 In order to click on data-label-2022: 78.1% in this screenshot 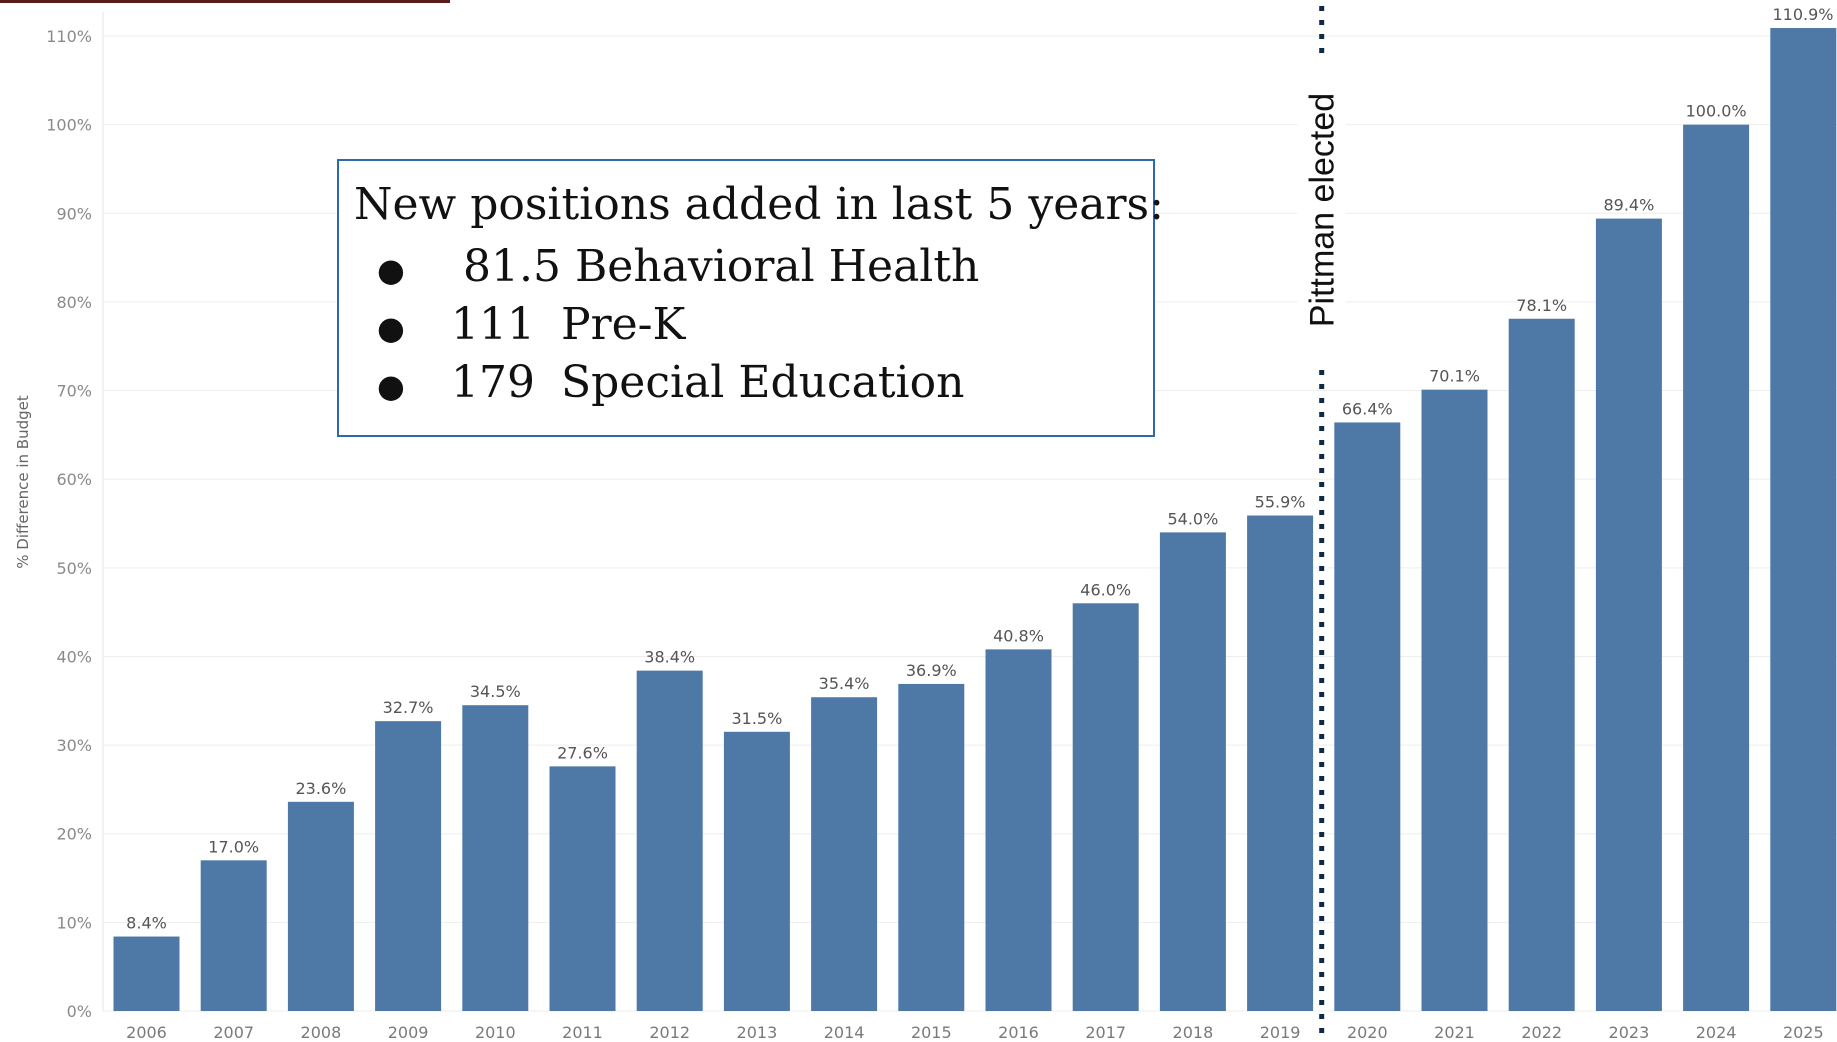, I will do `click(1541, 305)`.